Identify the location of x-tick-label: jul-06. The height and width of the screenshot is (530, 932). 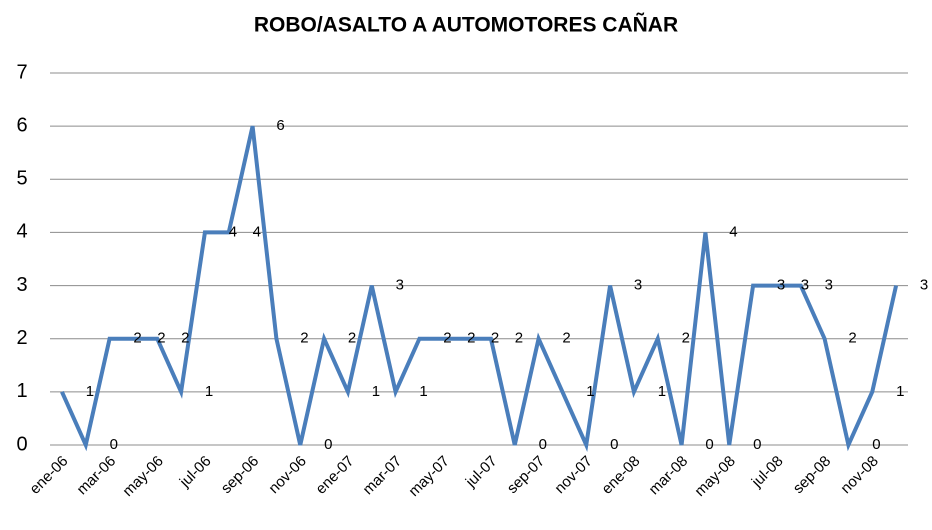
(195, 472).